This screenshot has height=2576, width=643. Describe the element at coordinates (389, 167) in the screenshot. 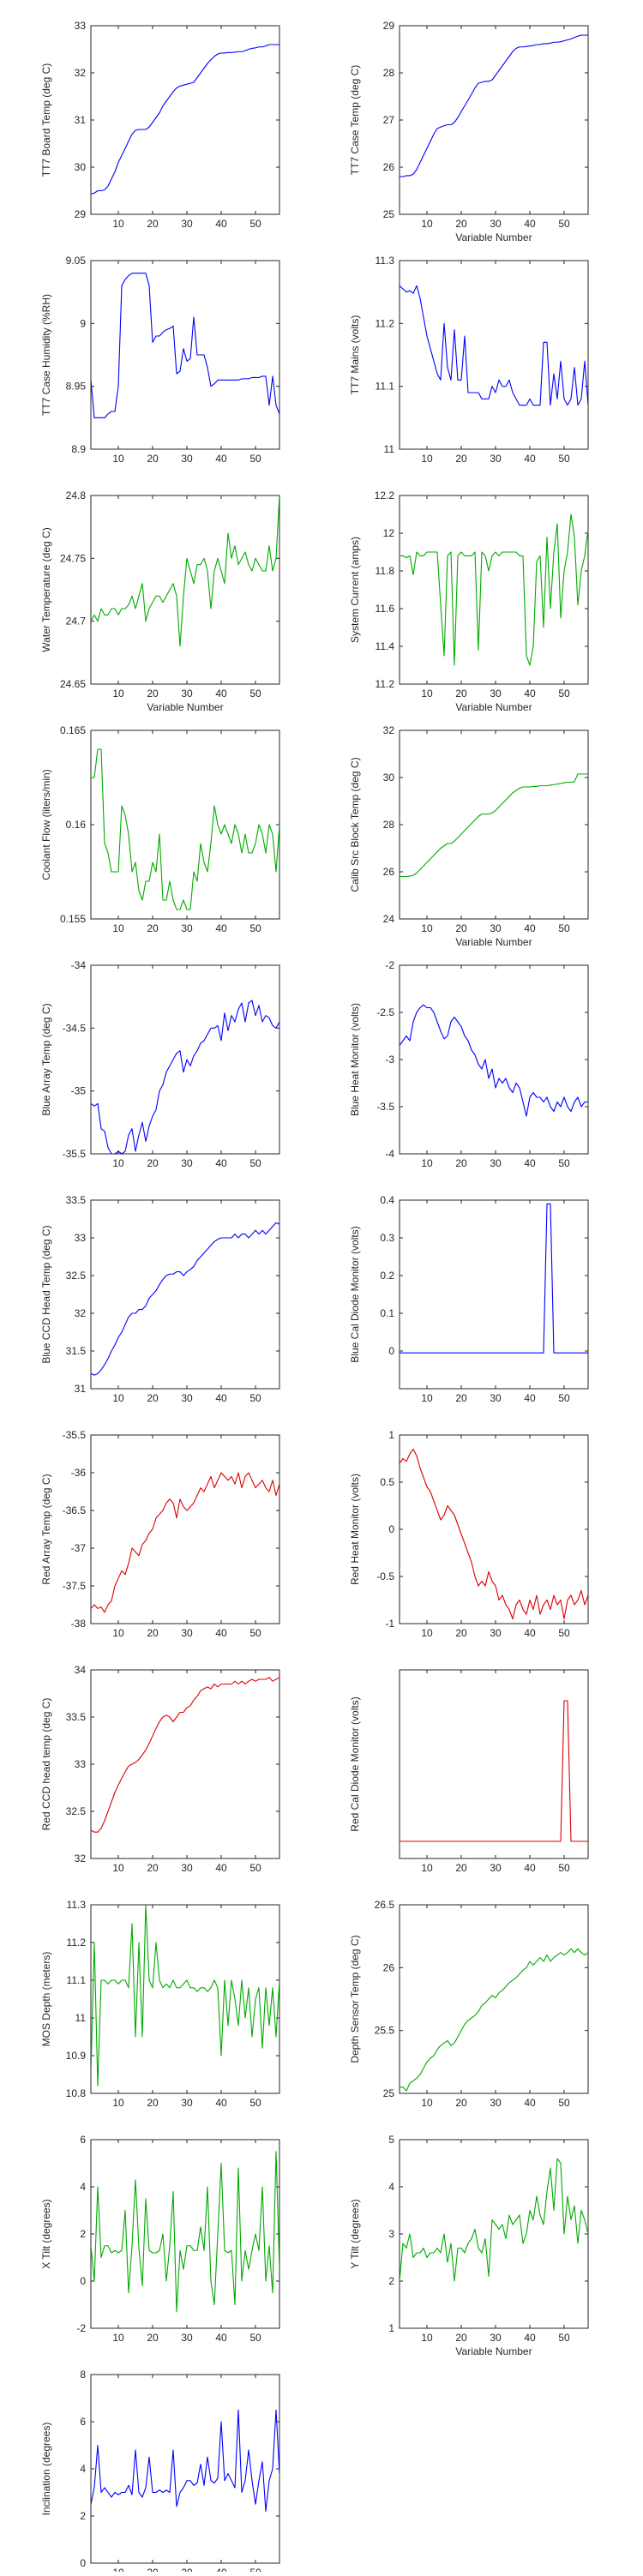

I see `y-tick-label: 26` at that location.